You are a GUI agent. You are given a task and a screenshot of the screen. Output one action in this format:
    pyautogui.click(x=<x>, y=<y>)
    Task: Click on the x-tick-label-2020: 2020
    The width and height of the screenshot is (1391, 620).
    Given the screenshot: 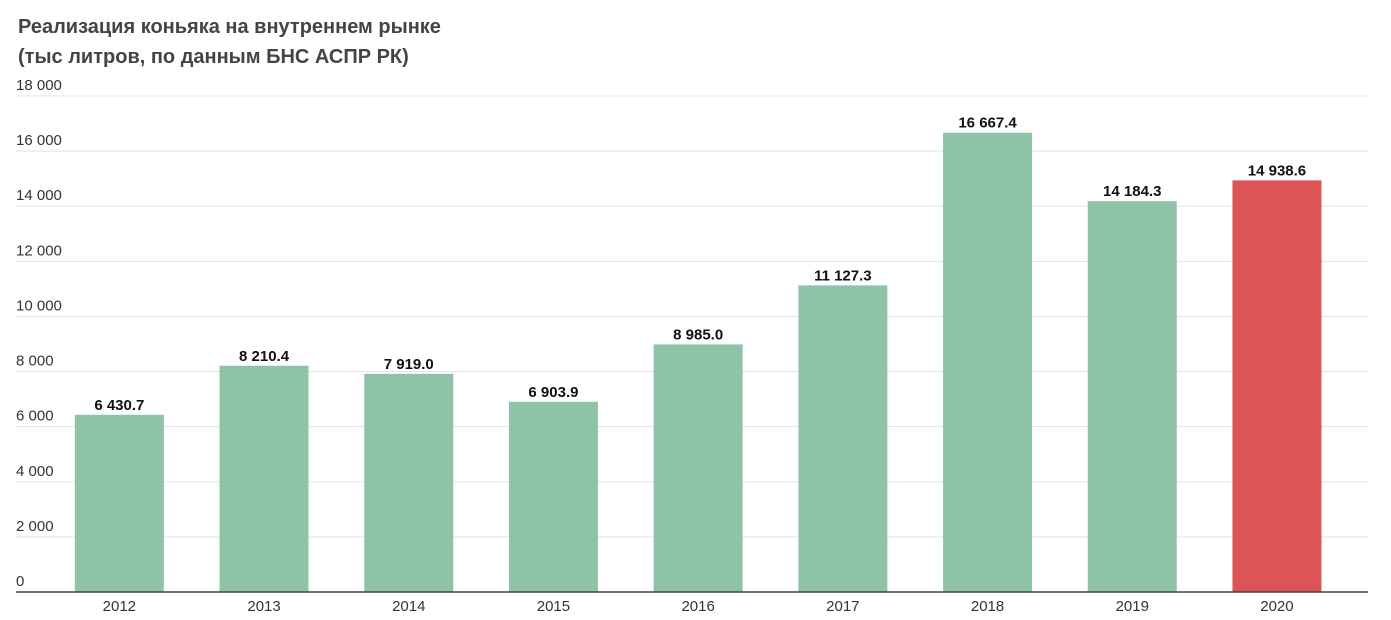 What is the action you would take?
    pyautogui.click(x=1276, y=606)
    